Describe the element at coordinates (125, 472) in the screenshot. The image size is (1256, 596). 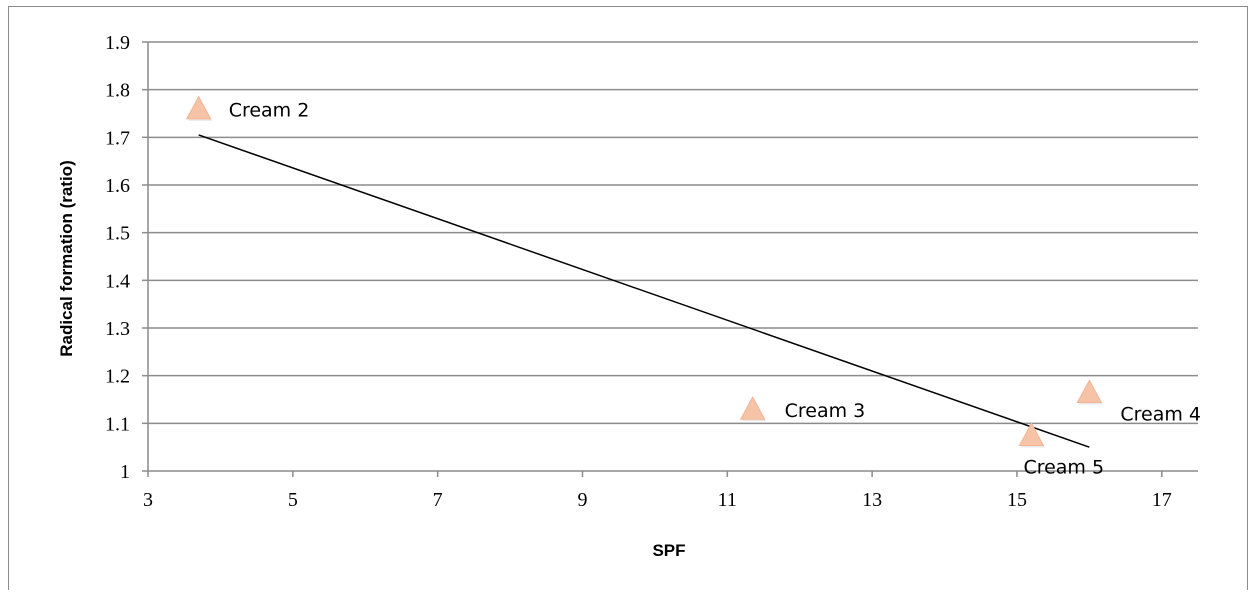
I see `y-tick-label: 1` at that location.